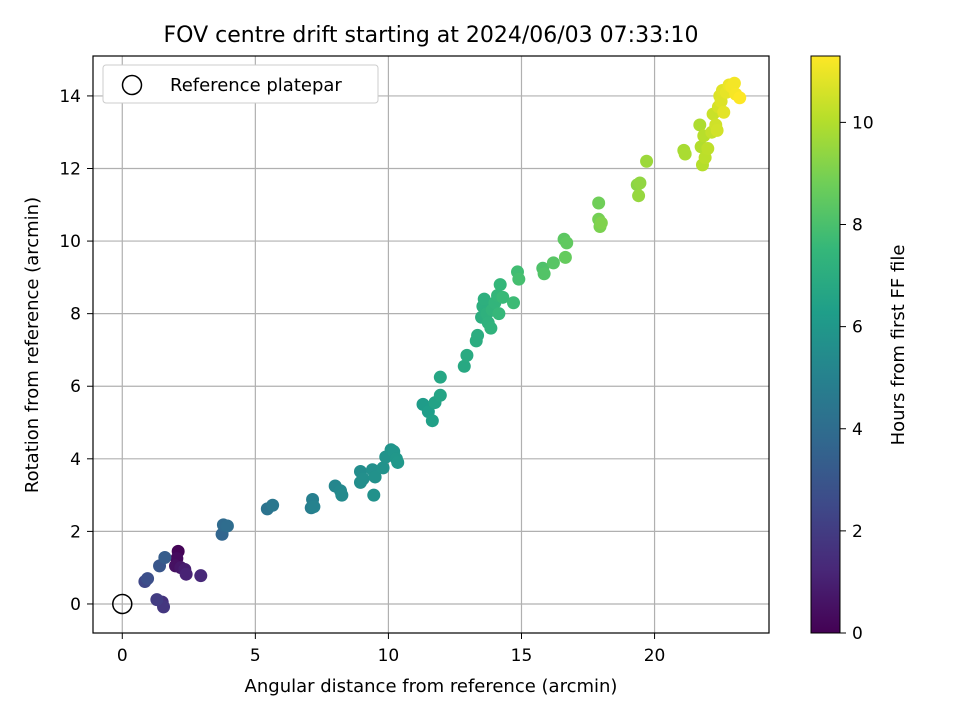 The image size is (960, 720). Describe the element at coordinates (75, 605) in the screenshot. I see `y-tick-label: 0` at that location.